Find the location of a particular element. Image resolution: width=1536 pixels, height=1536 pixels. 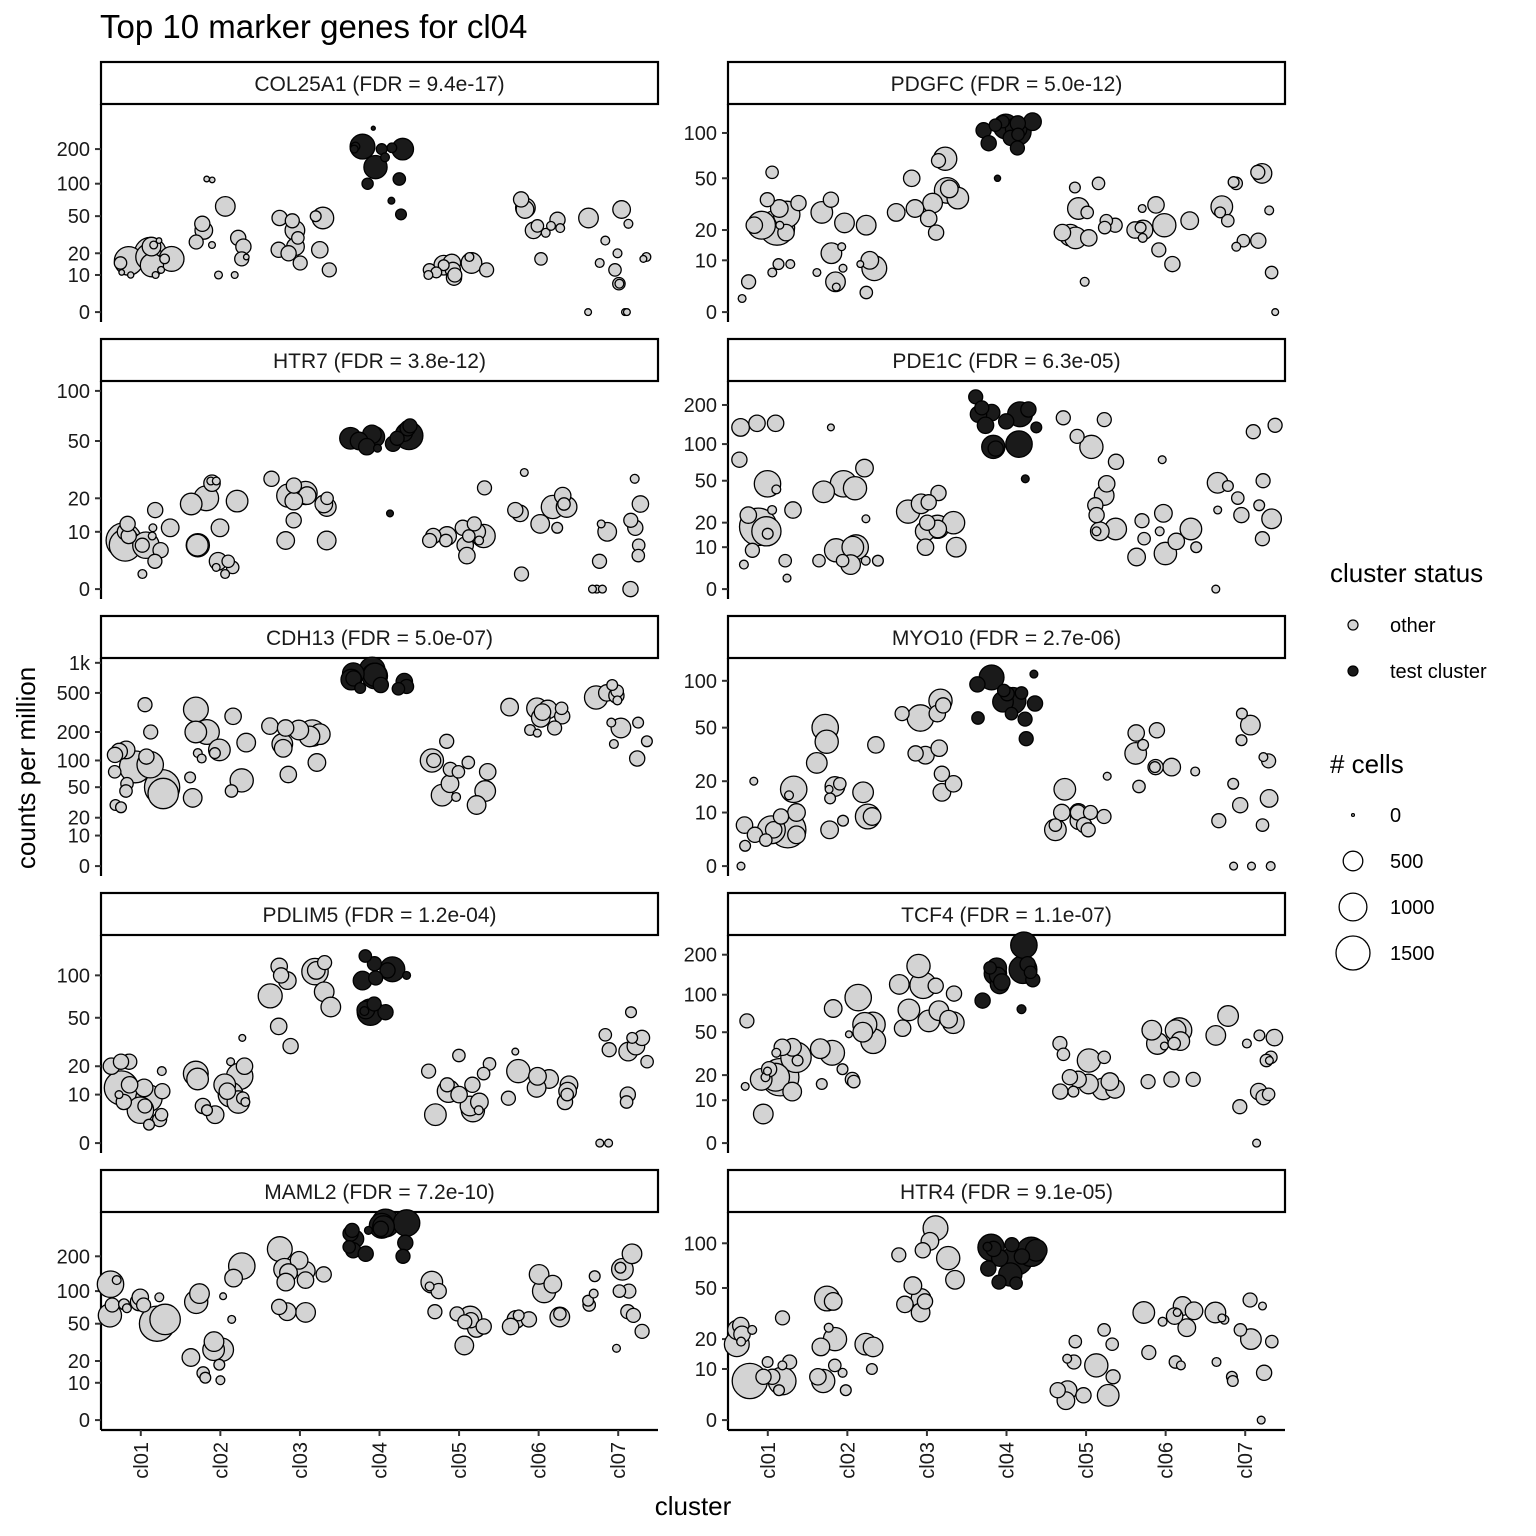

panel-myo10: MYO10 (FDR = 2.7e-06) 0 10 20 50 100 is located at coordinates (985, 746).